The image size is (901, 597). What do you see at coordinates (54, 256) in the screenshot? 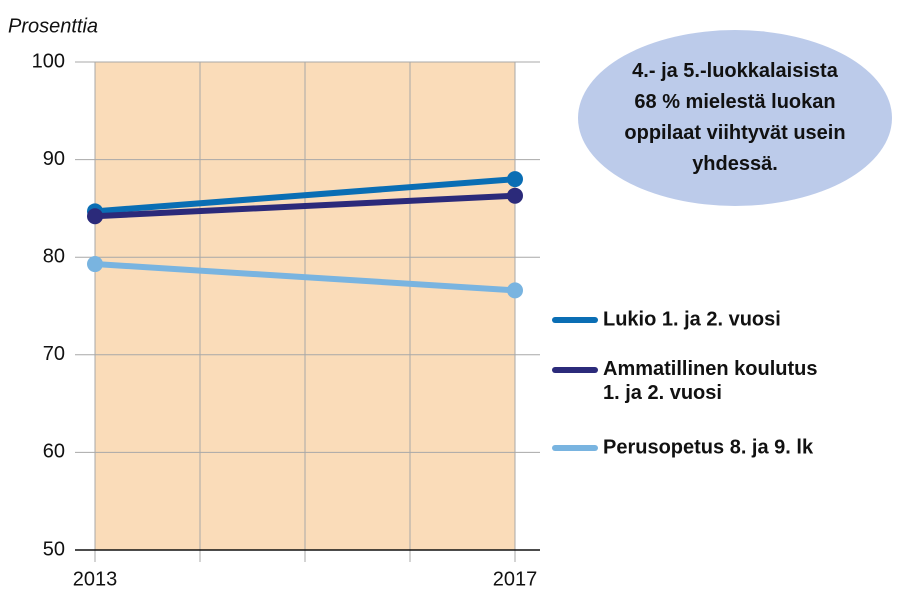
I see `y-tick-label: 80` at bounding box center [54, 256].